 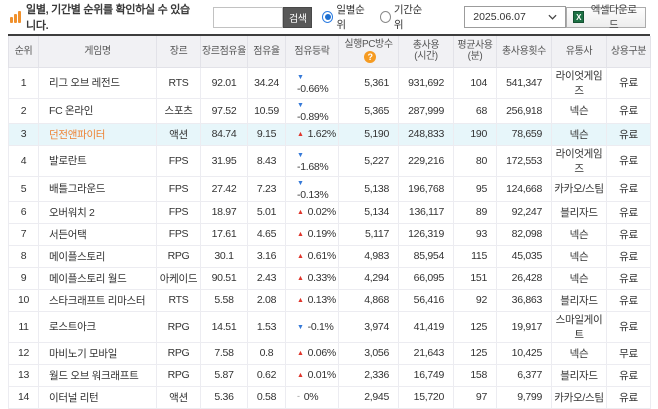 I want to click on share-cell: 7.23, so click(x=266, y=189).